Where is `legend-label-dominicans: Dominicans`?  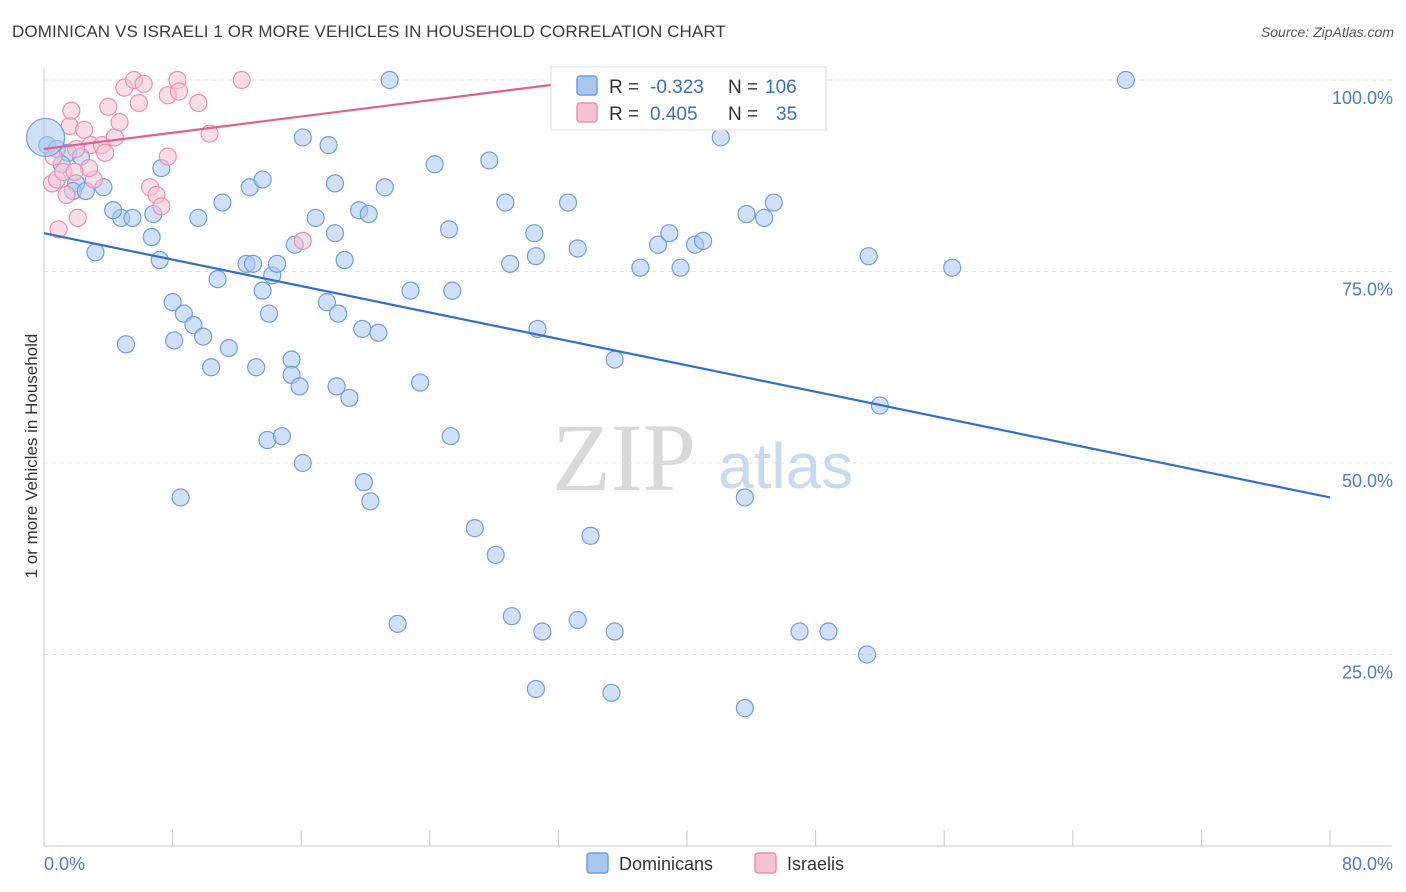
legend-label-dominicans: Dominicans is located at coordinates (666, 864).